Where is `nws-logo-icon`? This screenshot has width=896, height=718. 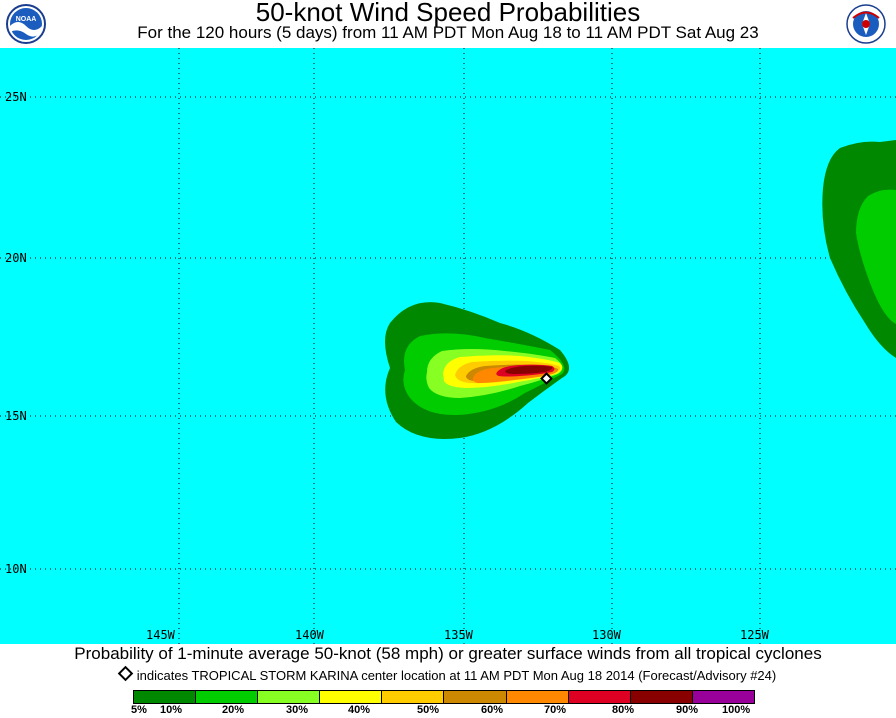
nws-logo-icon is located at coordinates (866, 24).